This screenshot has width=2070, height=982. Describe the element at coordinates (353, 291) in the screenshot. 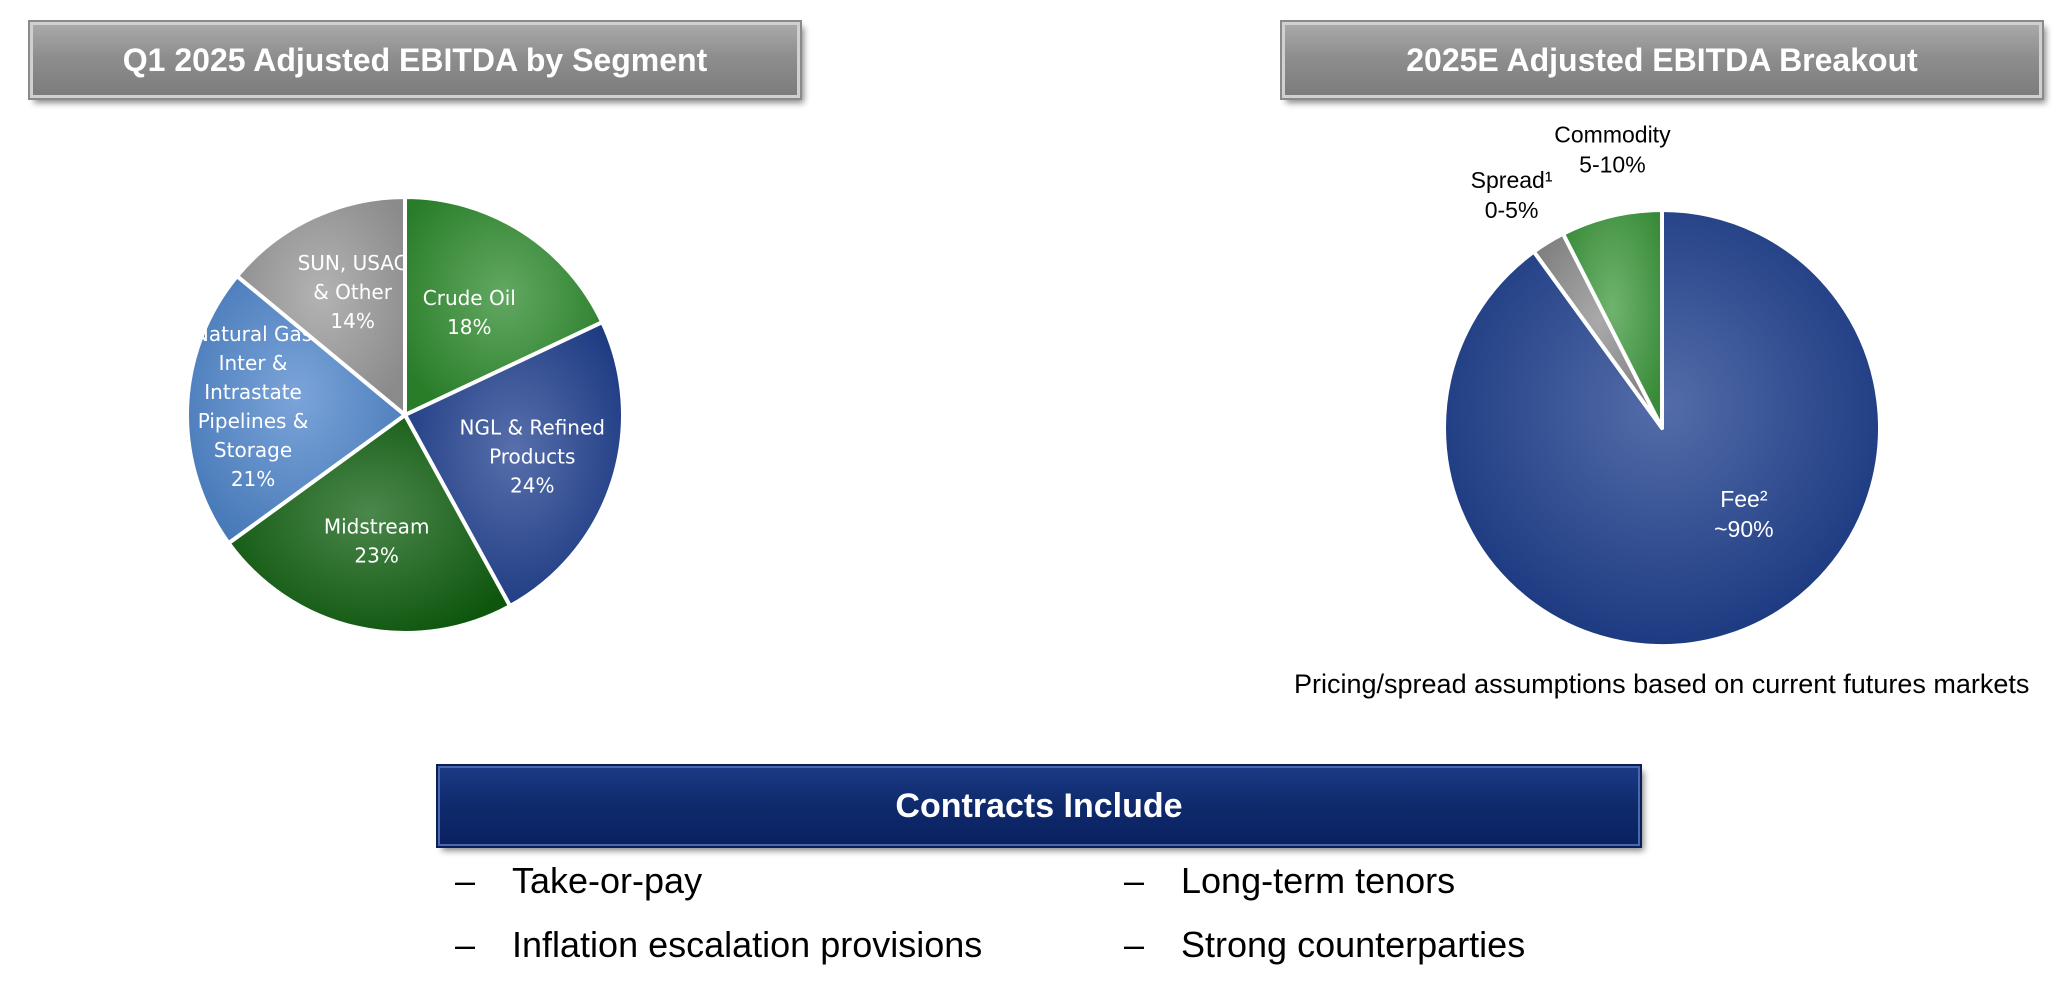

I see `pie-label-sun-usac-other: SUN, USAC & Other 14%` at that location.